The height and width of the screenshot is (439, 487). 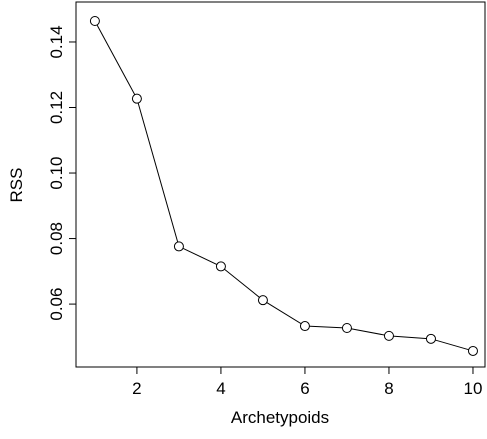 I want to click on y-tick-label: 0.14, so click(x=56, y=41).